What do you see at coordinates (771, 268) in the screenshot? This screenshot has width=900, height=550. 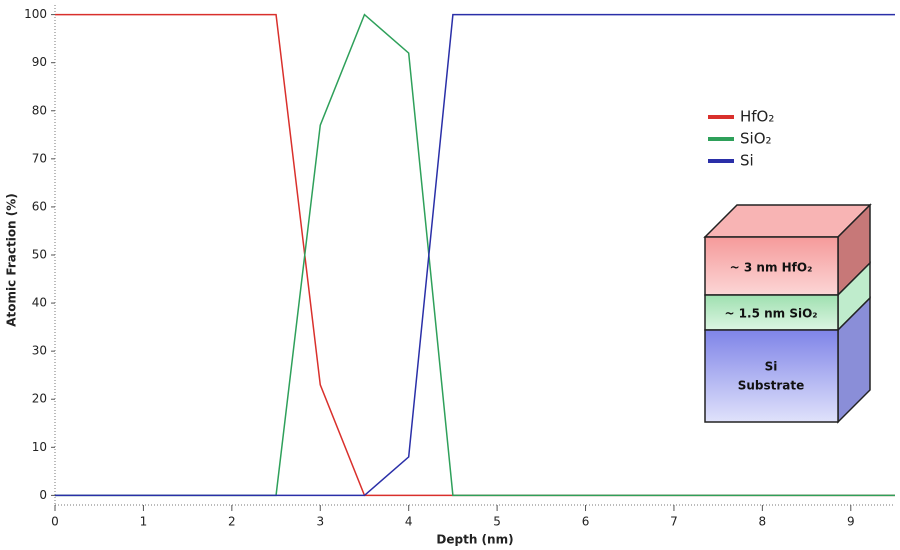 I see `annotation: ~ 3 nm HfO₂` at bounding box center [771, 268].